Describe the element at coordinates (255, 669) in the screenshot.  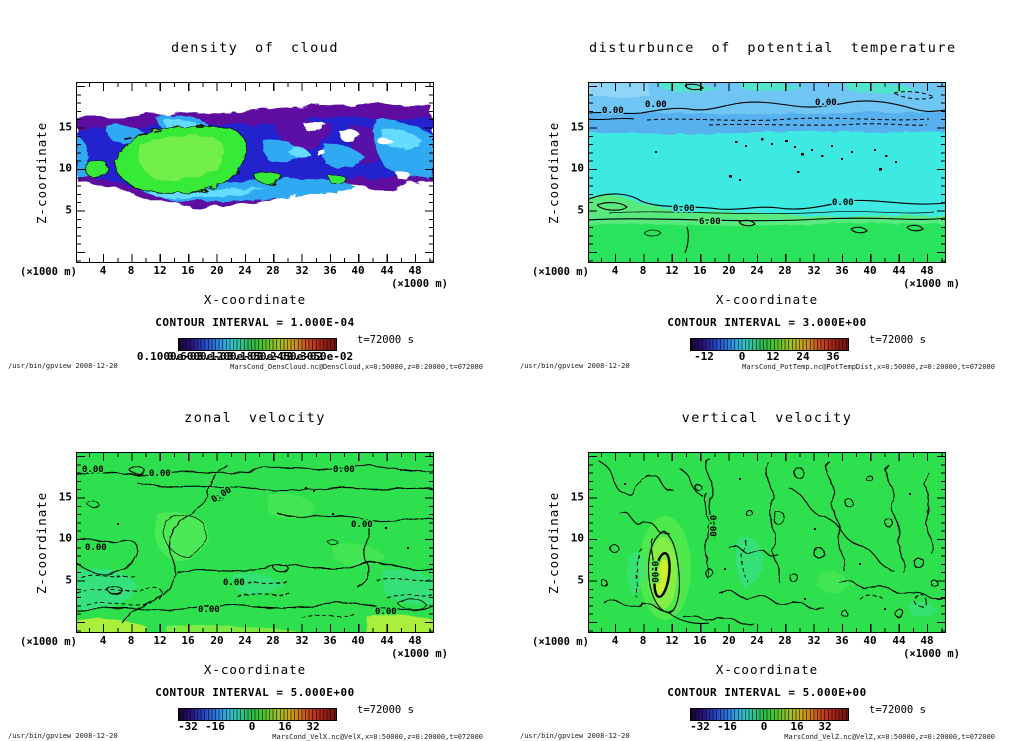
I see `x-axis-label: X-coordinate` at that location.